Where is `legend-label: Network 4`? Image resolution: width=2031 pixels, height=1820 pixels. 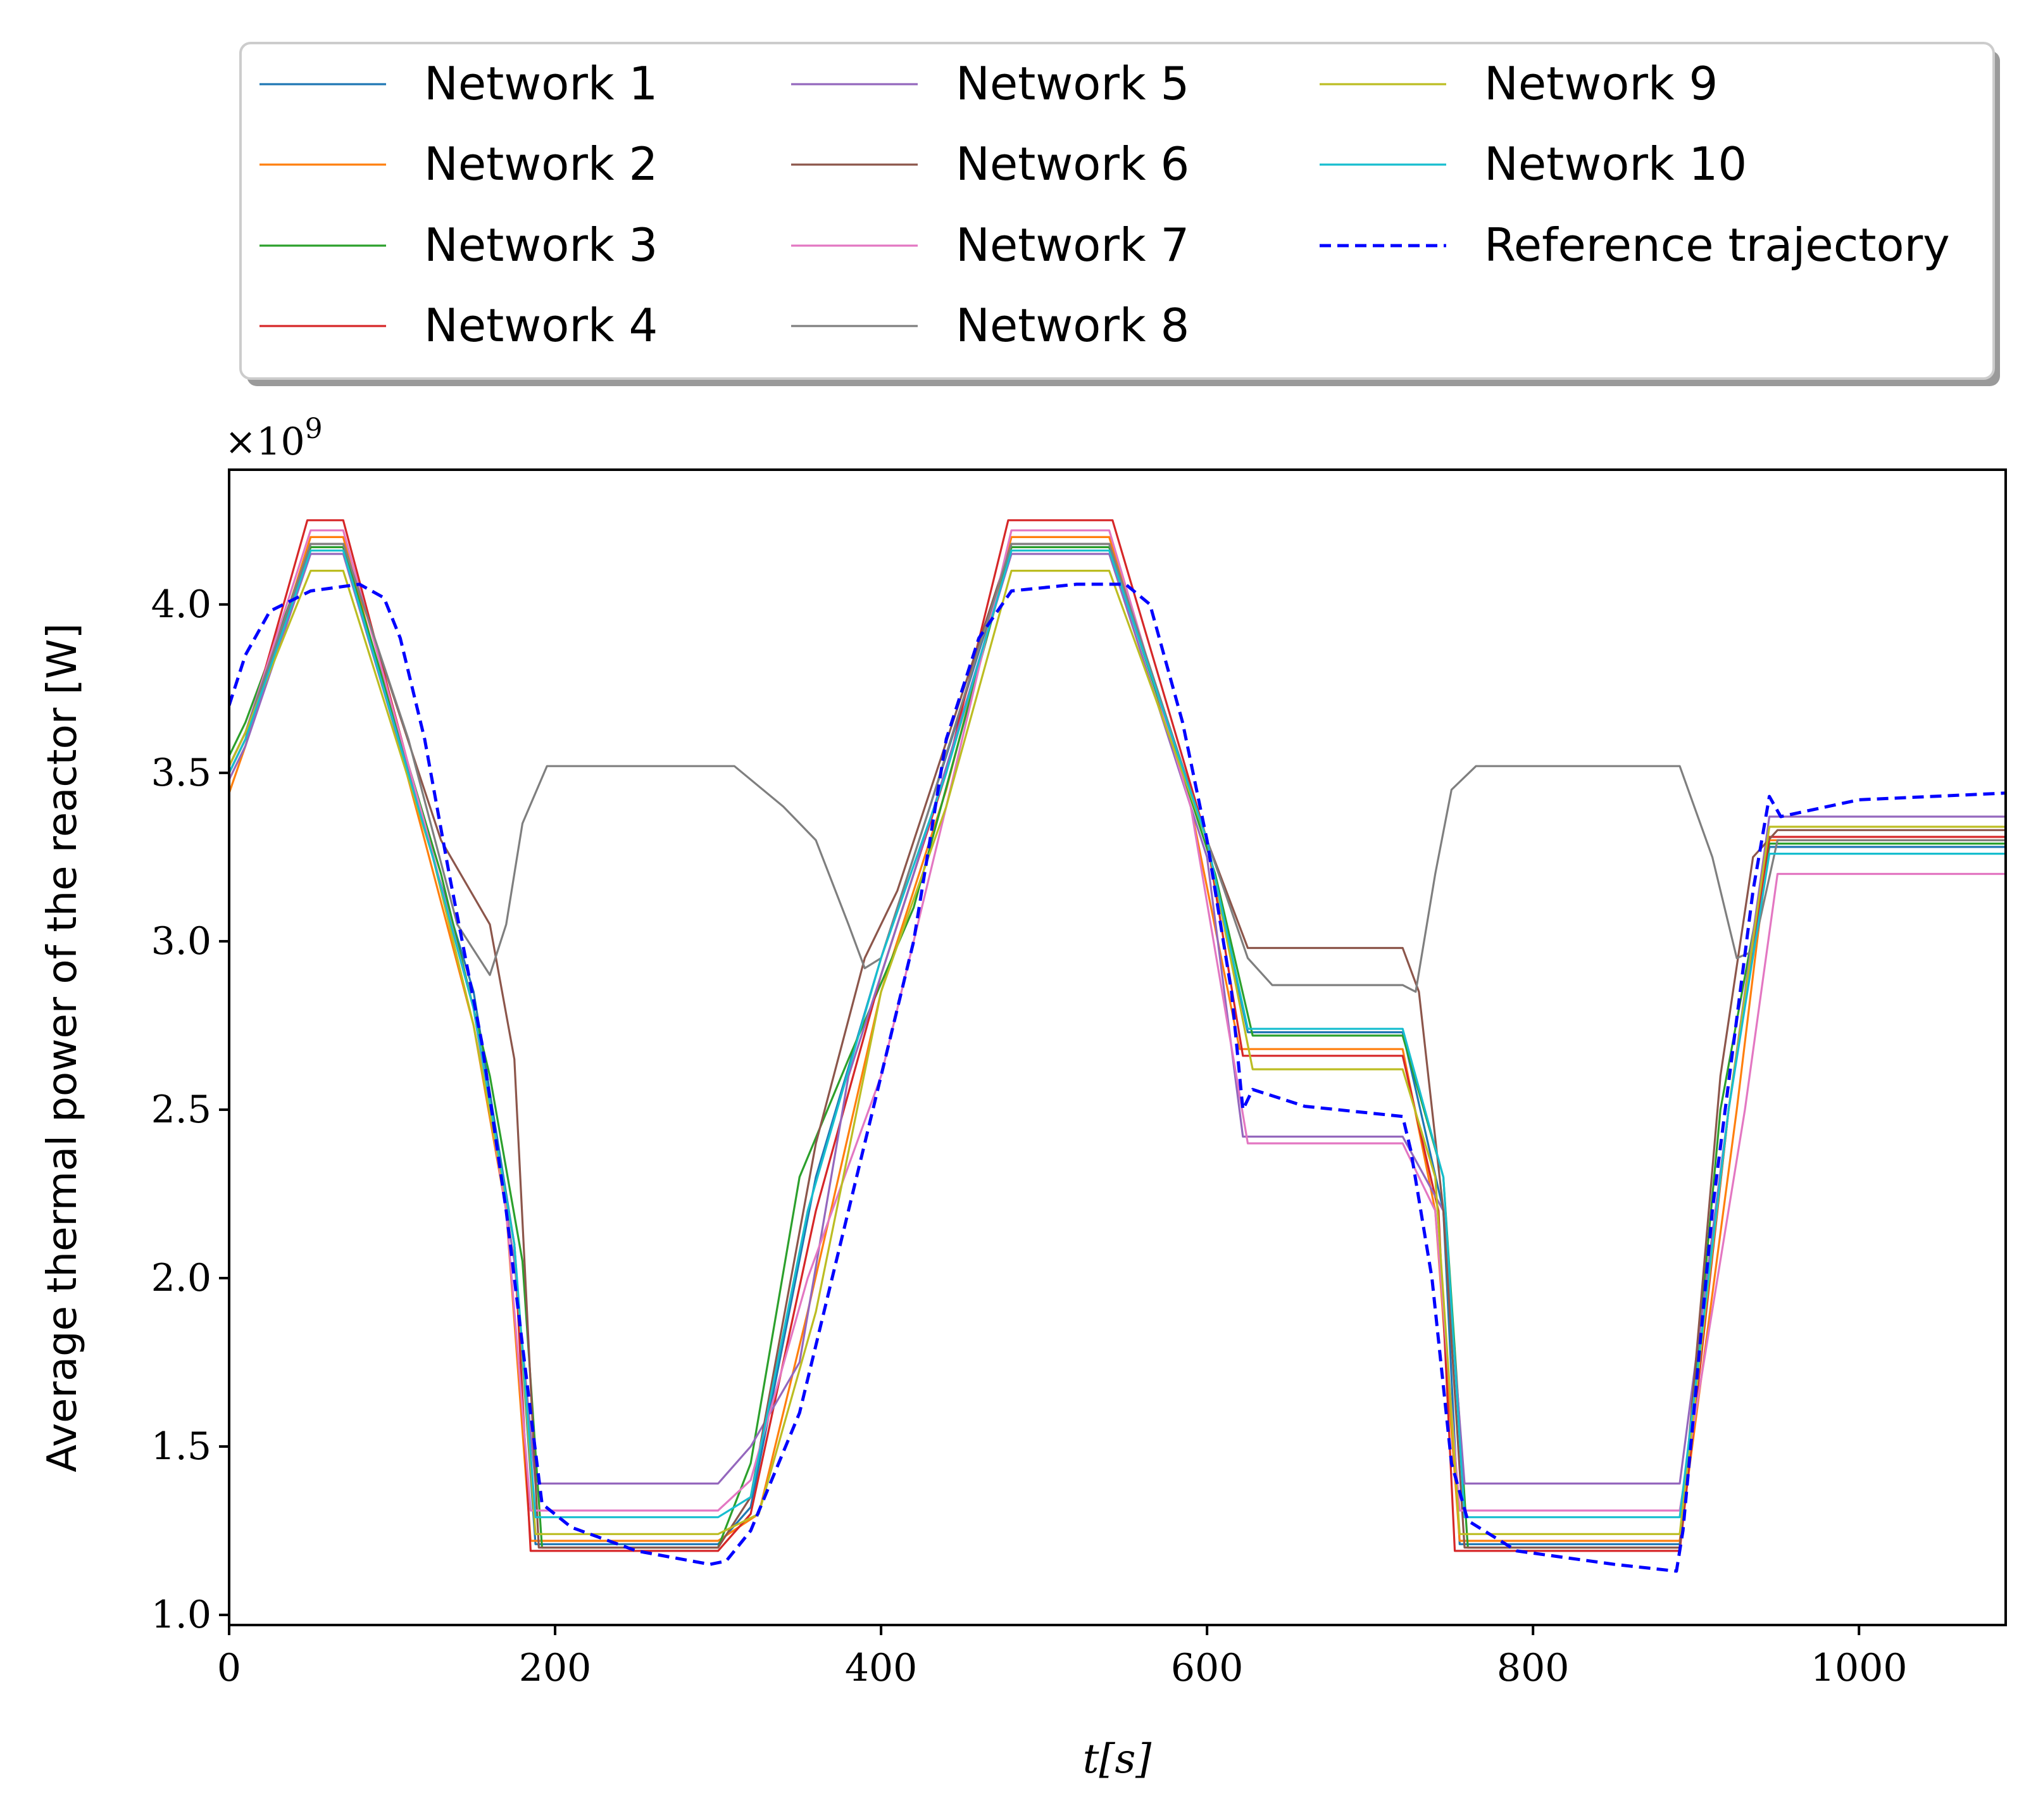 legend-label: Network 4 is located at coordinates (541, 325).